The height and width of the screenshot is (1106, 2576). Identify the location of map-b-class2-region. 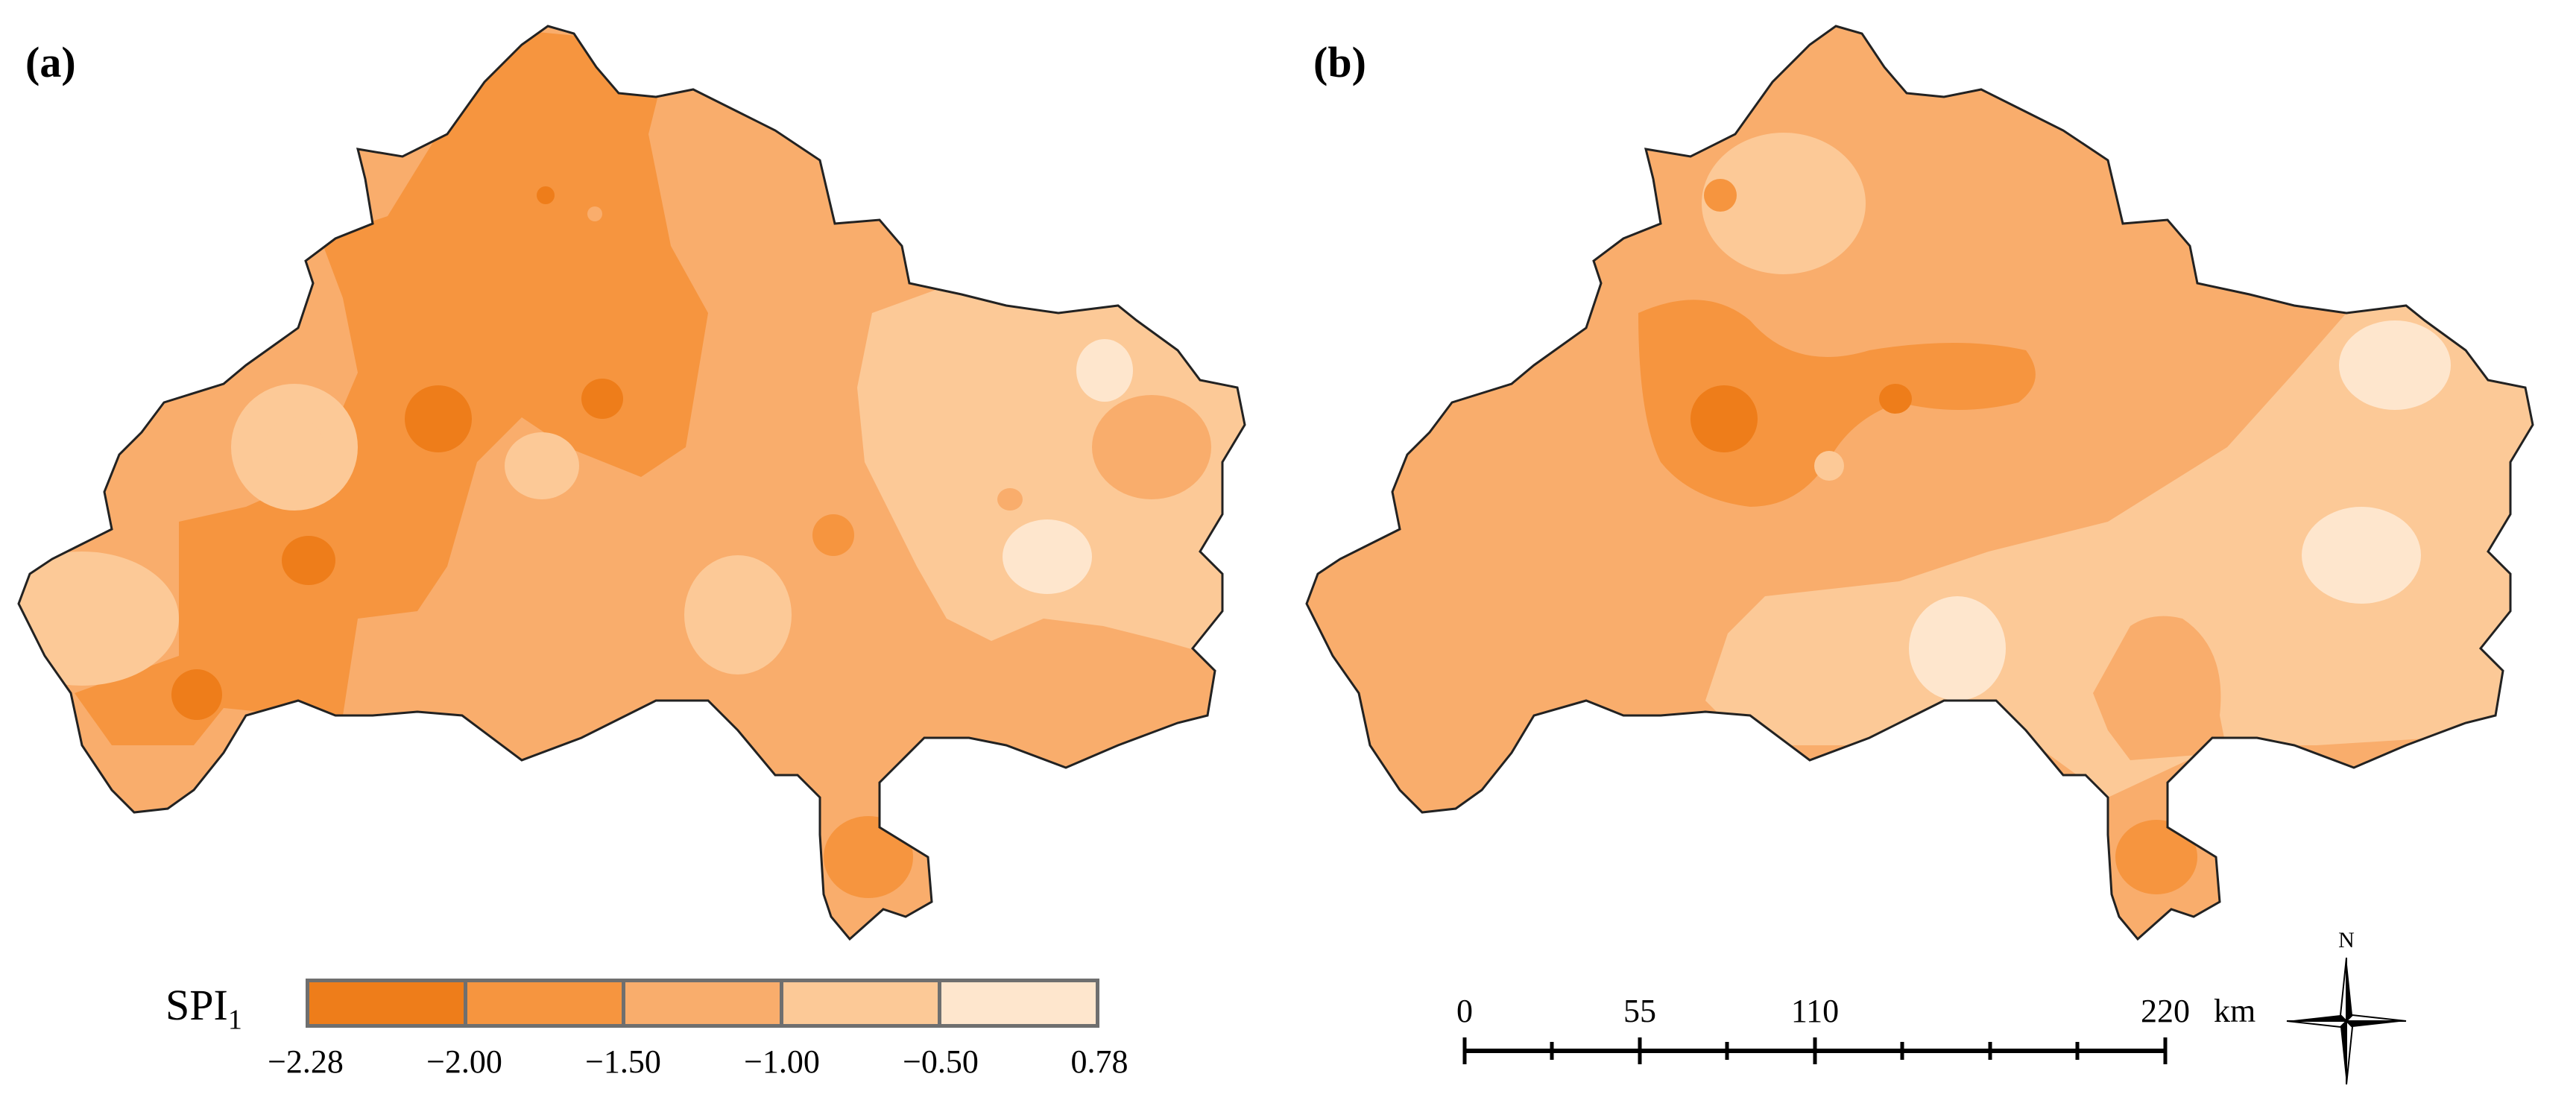
(1837, 403).